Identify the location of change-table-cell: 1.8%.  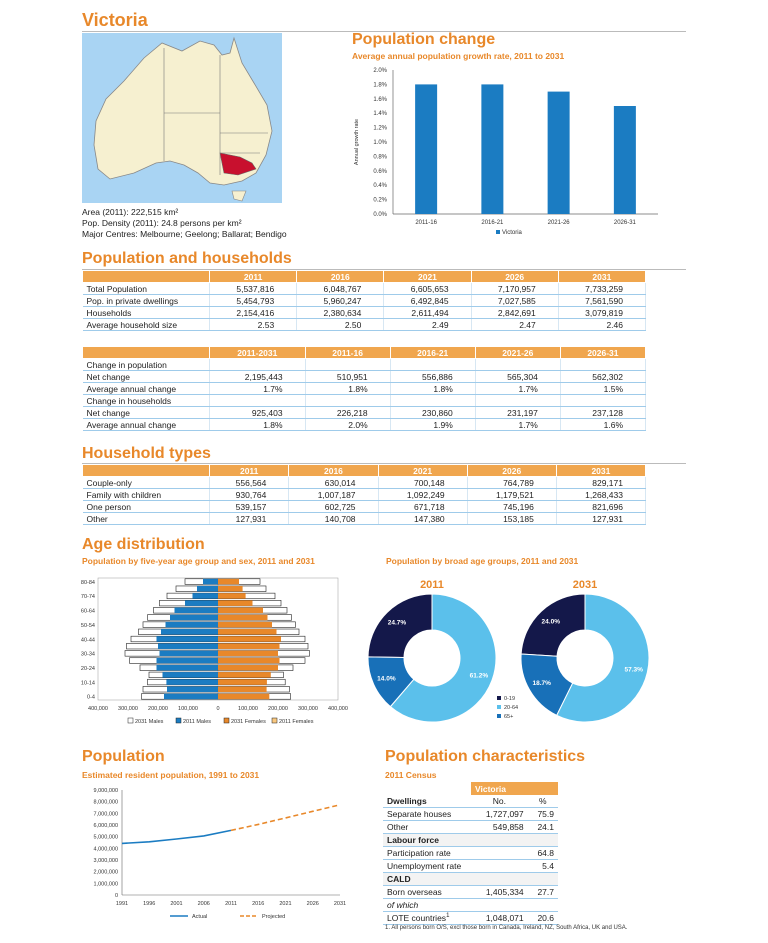
(348, 388).